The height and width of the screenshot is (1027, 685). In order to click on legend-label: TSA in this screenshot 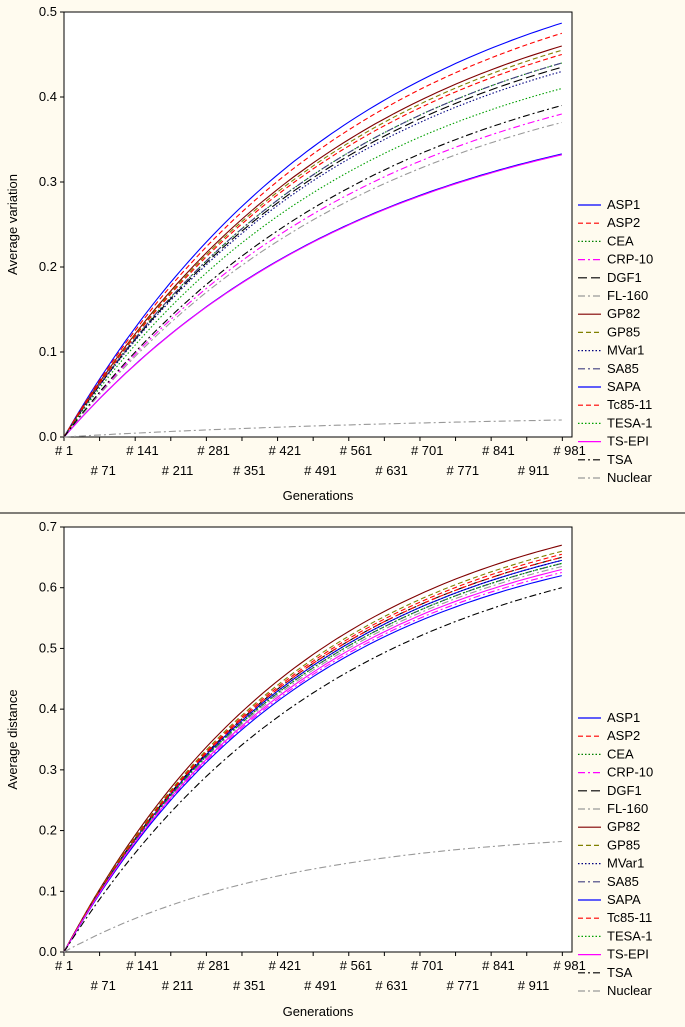, I will do `click(620, 972)`.